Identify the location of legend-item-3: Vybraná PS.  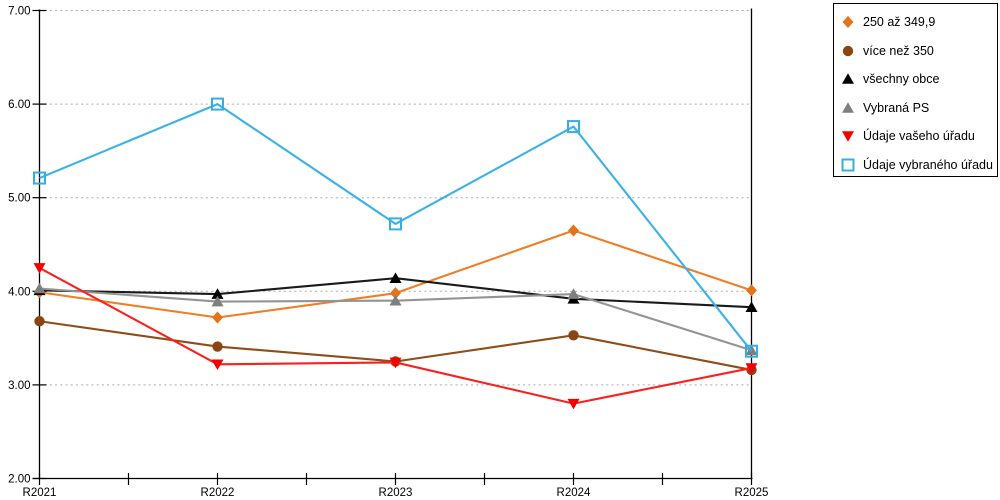
(915, 108).